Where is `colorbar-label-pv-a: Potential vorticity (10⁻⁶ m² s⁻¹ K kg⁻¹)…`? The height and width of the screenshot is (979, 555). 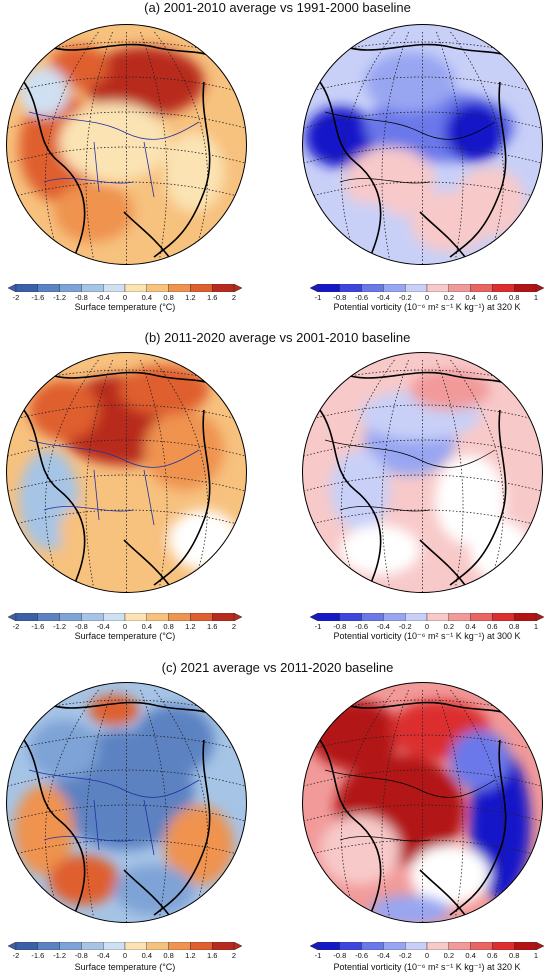
colorbar-label-pv-a: Potential vorticity (10⁻⁶ m² s⁻¹ K kg⁻¹)… is located at coordinates (427, 307).